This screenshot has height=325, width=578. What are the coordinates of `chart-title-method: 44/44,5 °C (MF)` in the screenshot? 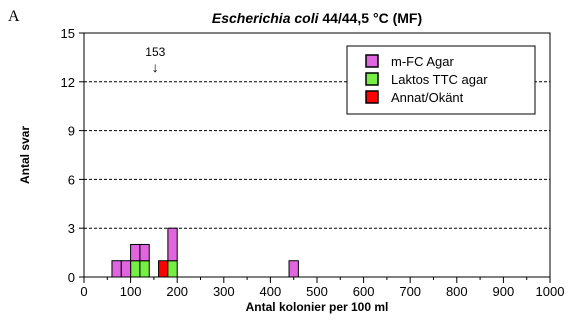 It's located at (370, 18).